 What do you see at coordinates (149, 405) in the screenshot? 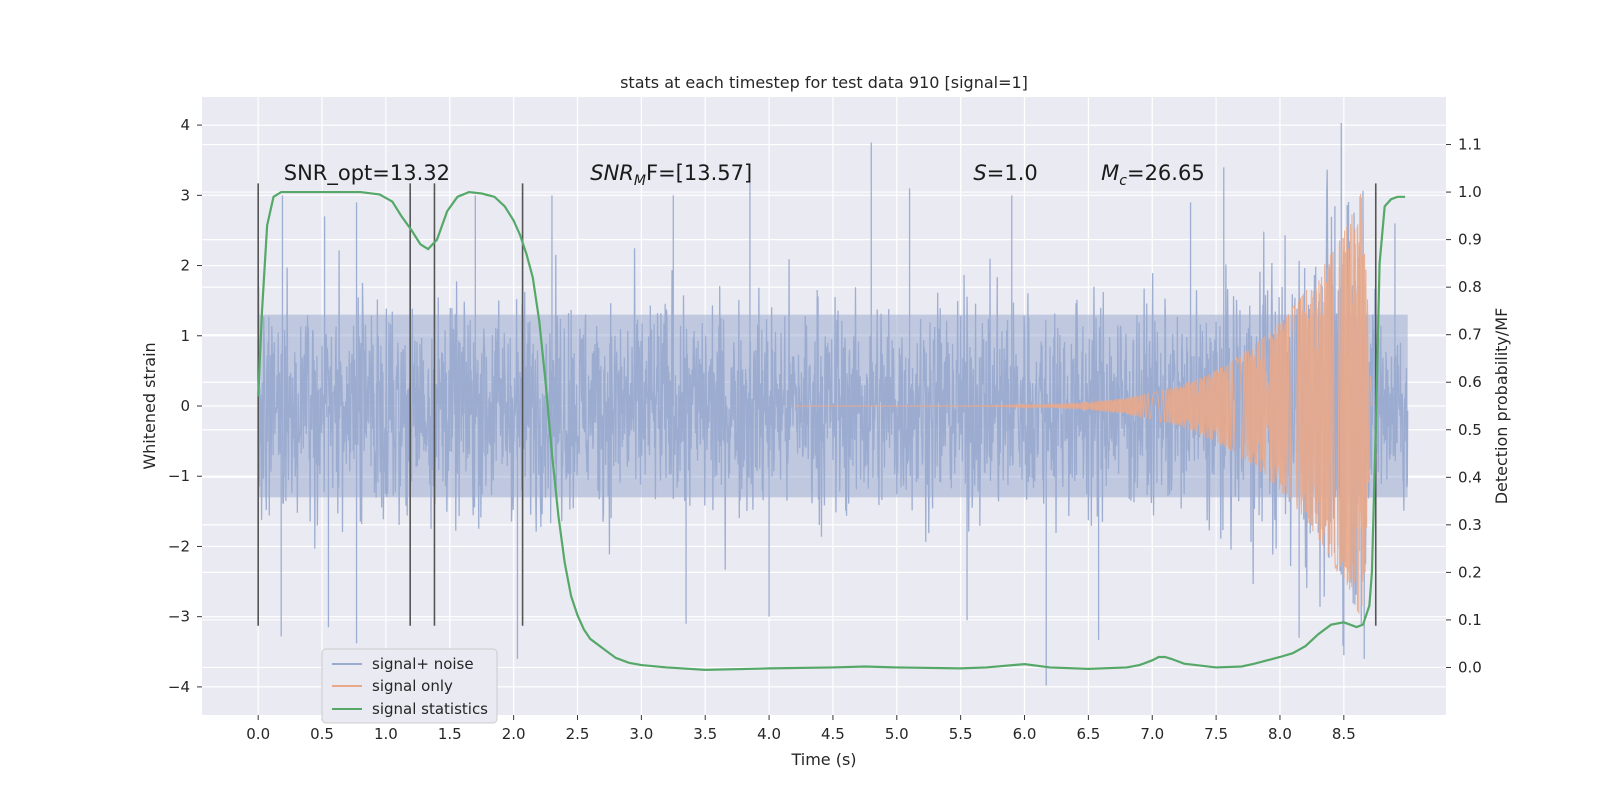
I see `y-axis-label: Whitened strain` at bounding box center [149, 405].